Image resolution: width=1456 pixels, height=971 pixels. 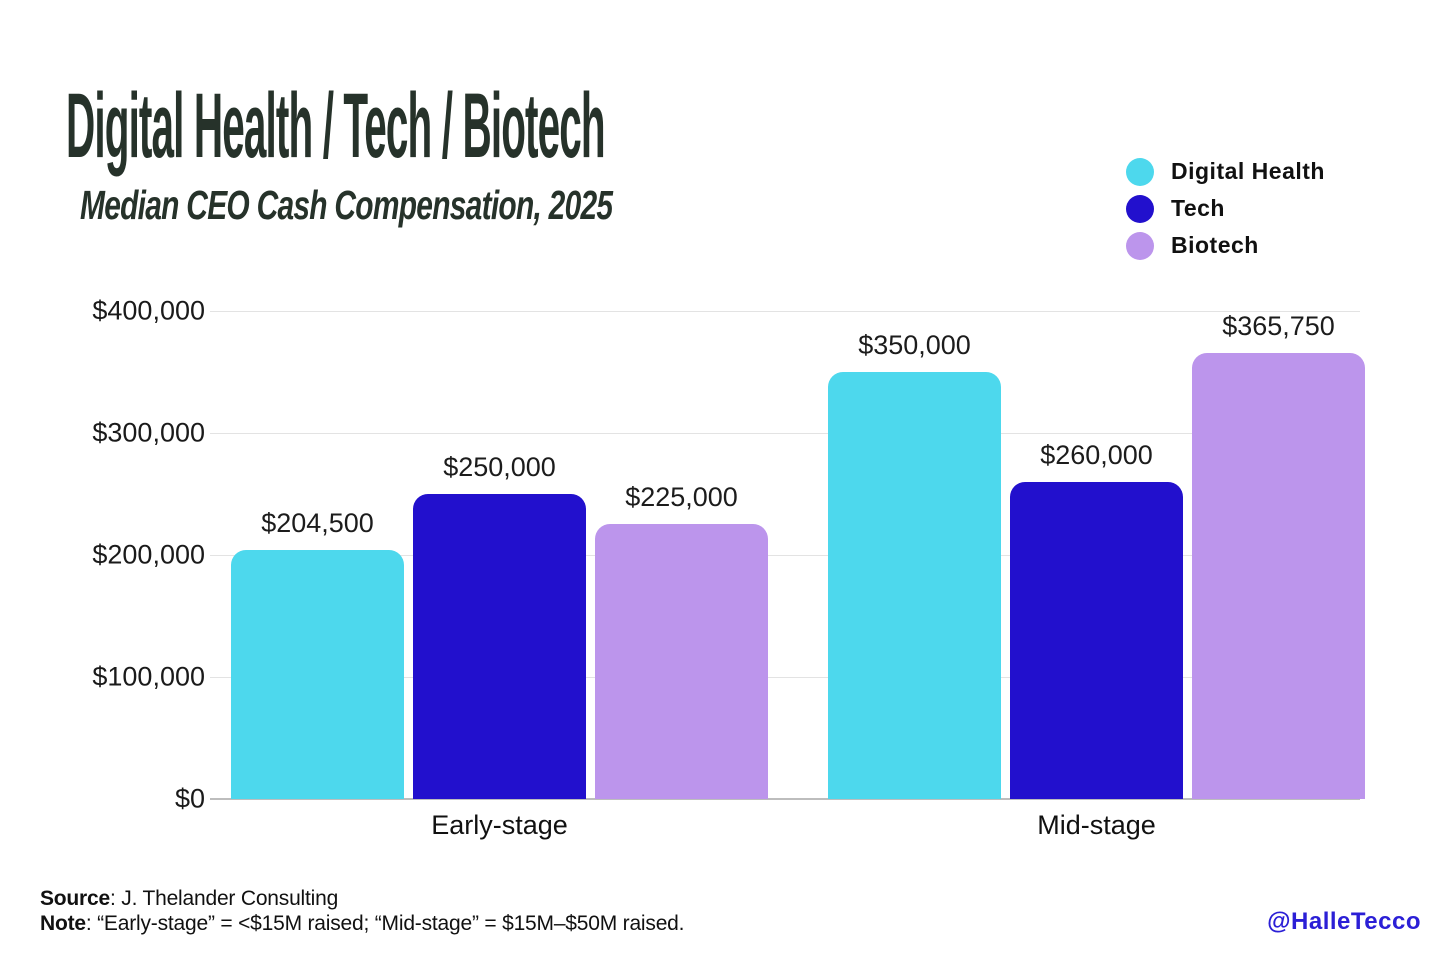 I want to click on chart-legend: Digital Health Tech Biotech, so click(x=1225, y=208).